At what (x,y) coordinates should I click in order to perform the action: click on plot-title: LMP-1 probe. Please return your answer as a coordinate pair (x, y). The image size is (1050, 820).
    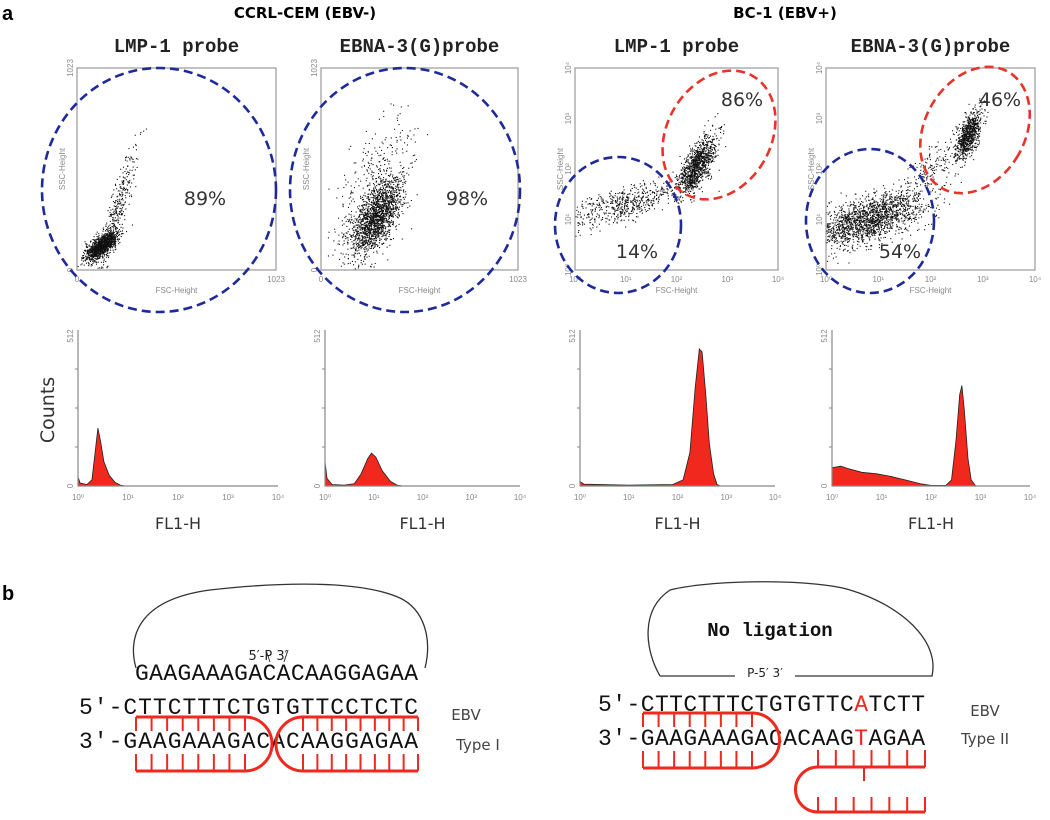
    Looking at the image, I should click on (676, 47).